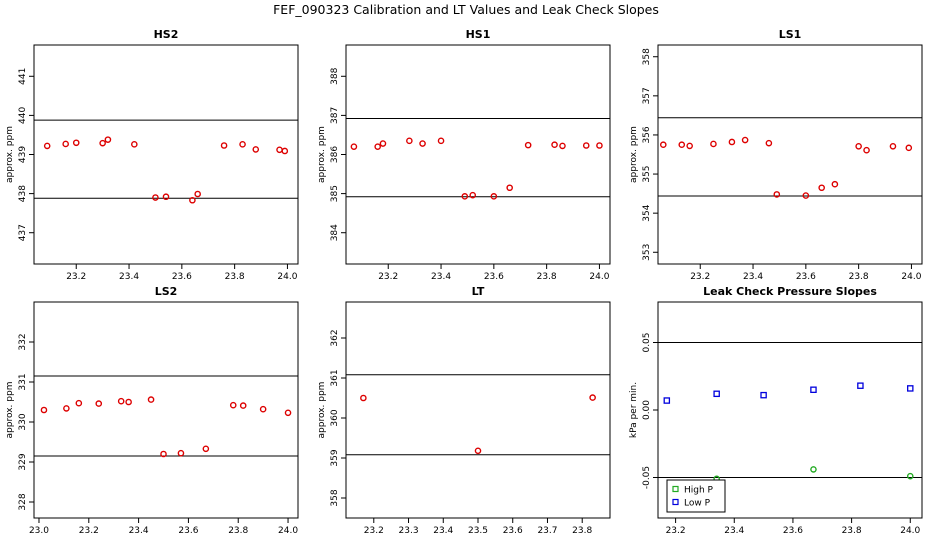 The width and height of the screenshot is (936, 540). Describe the element at coordinates (23, 381) in the screenshot. I see `y-tick-label: 331` at that location.